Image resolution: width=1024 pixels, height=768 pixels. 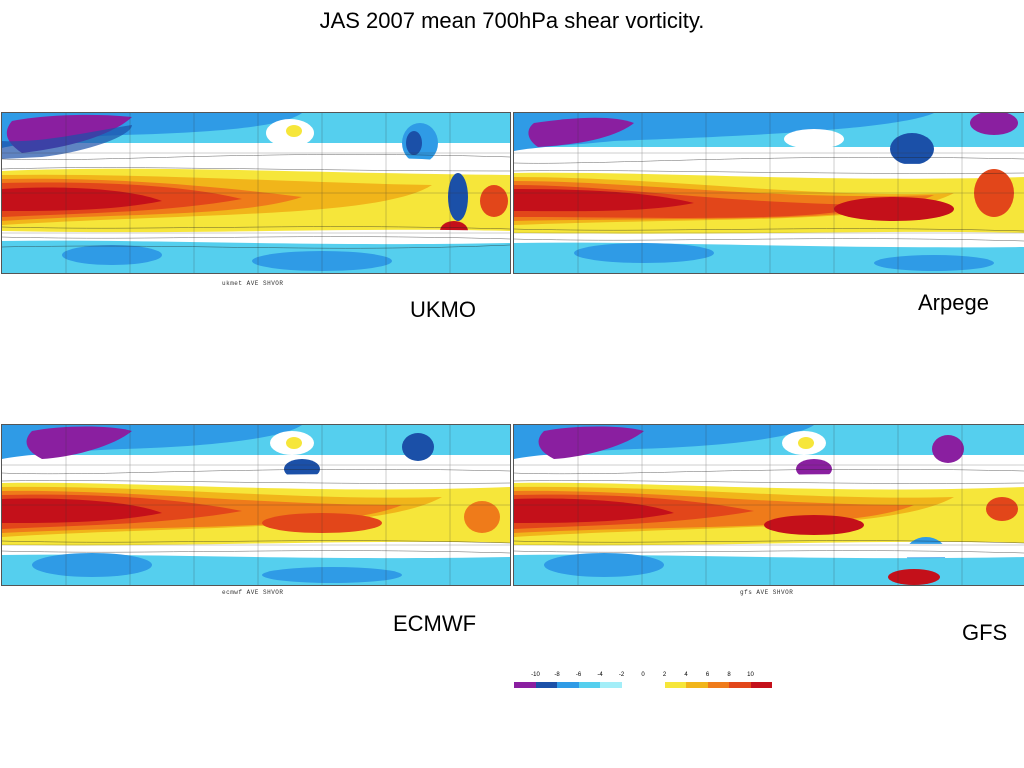 I want to click on band-north-darkblue, so click(x=67, y=142).